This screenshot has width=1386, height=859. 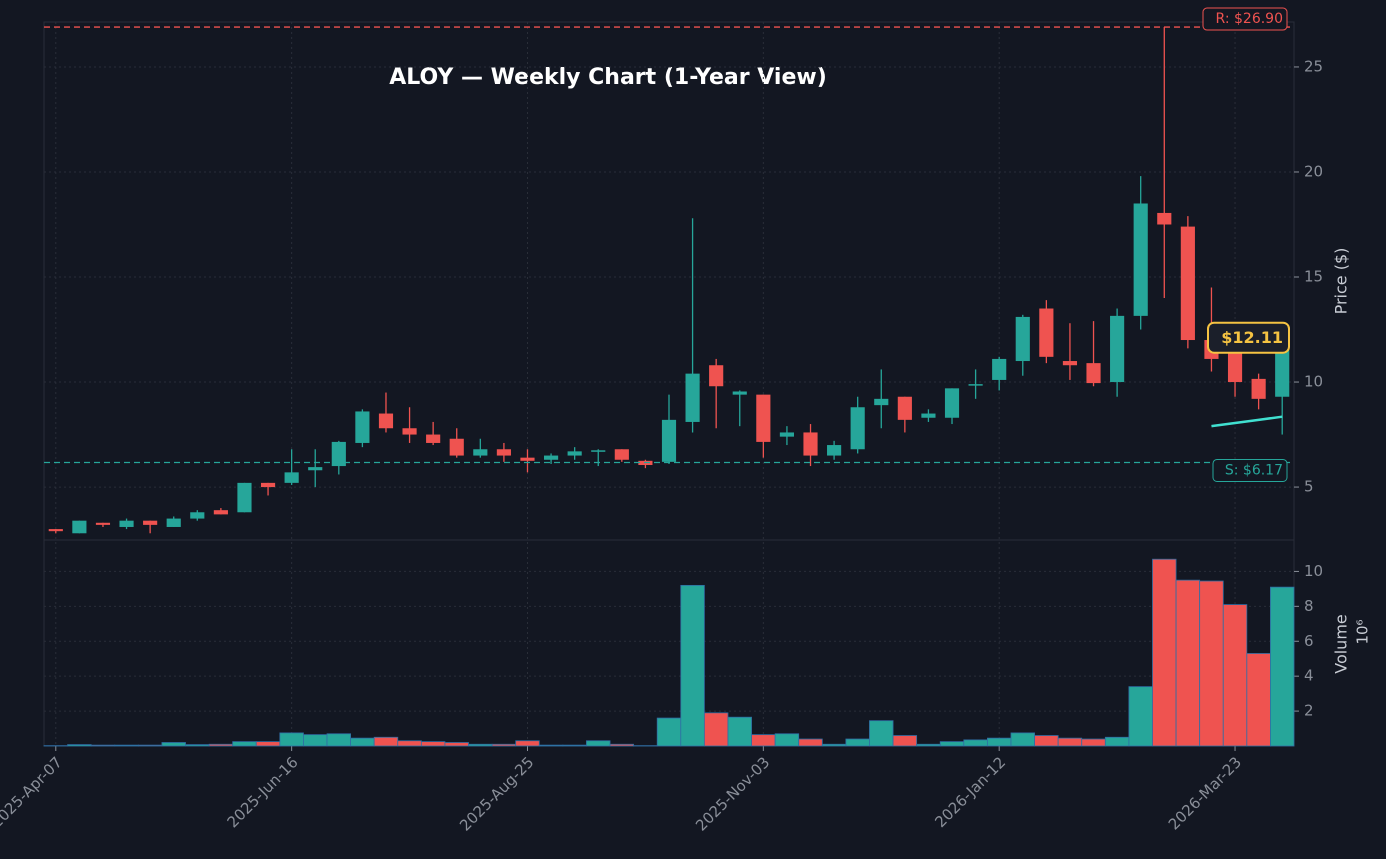 What do you see at coordinates (1309, 606) in the screenshot?
I see `volume-tick-label: 8` at bounding box center [1309, 606].